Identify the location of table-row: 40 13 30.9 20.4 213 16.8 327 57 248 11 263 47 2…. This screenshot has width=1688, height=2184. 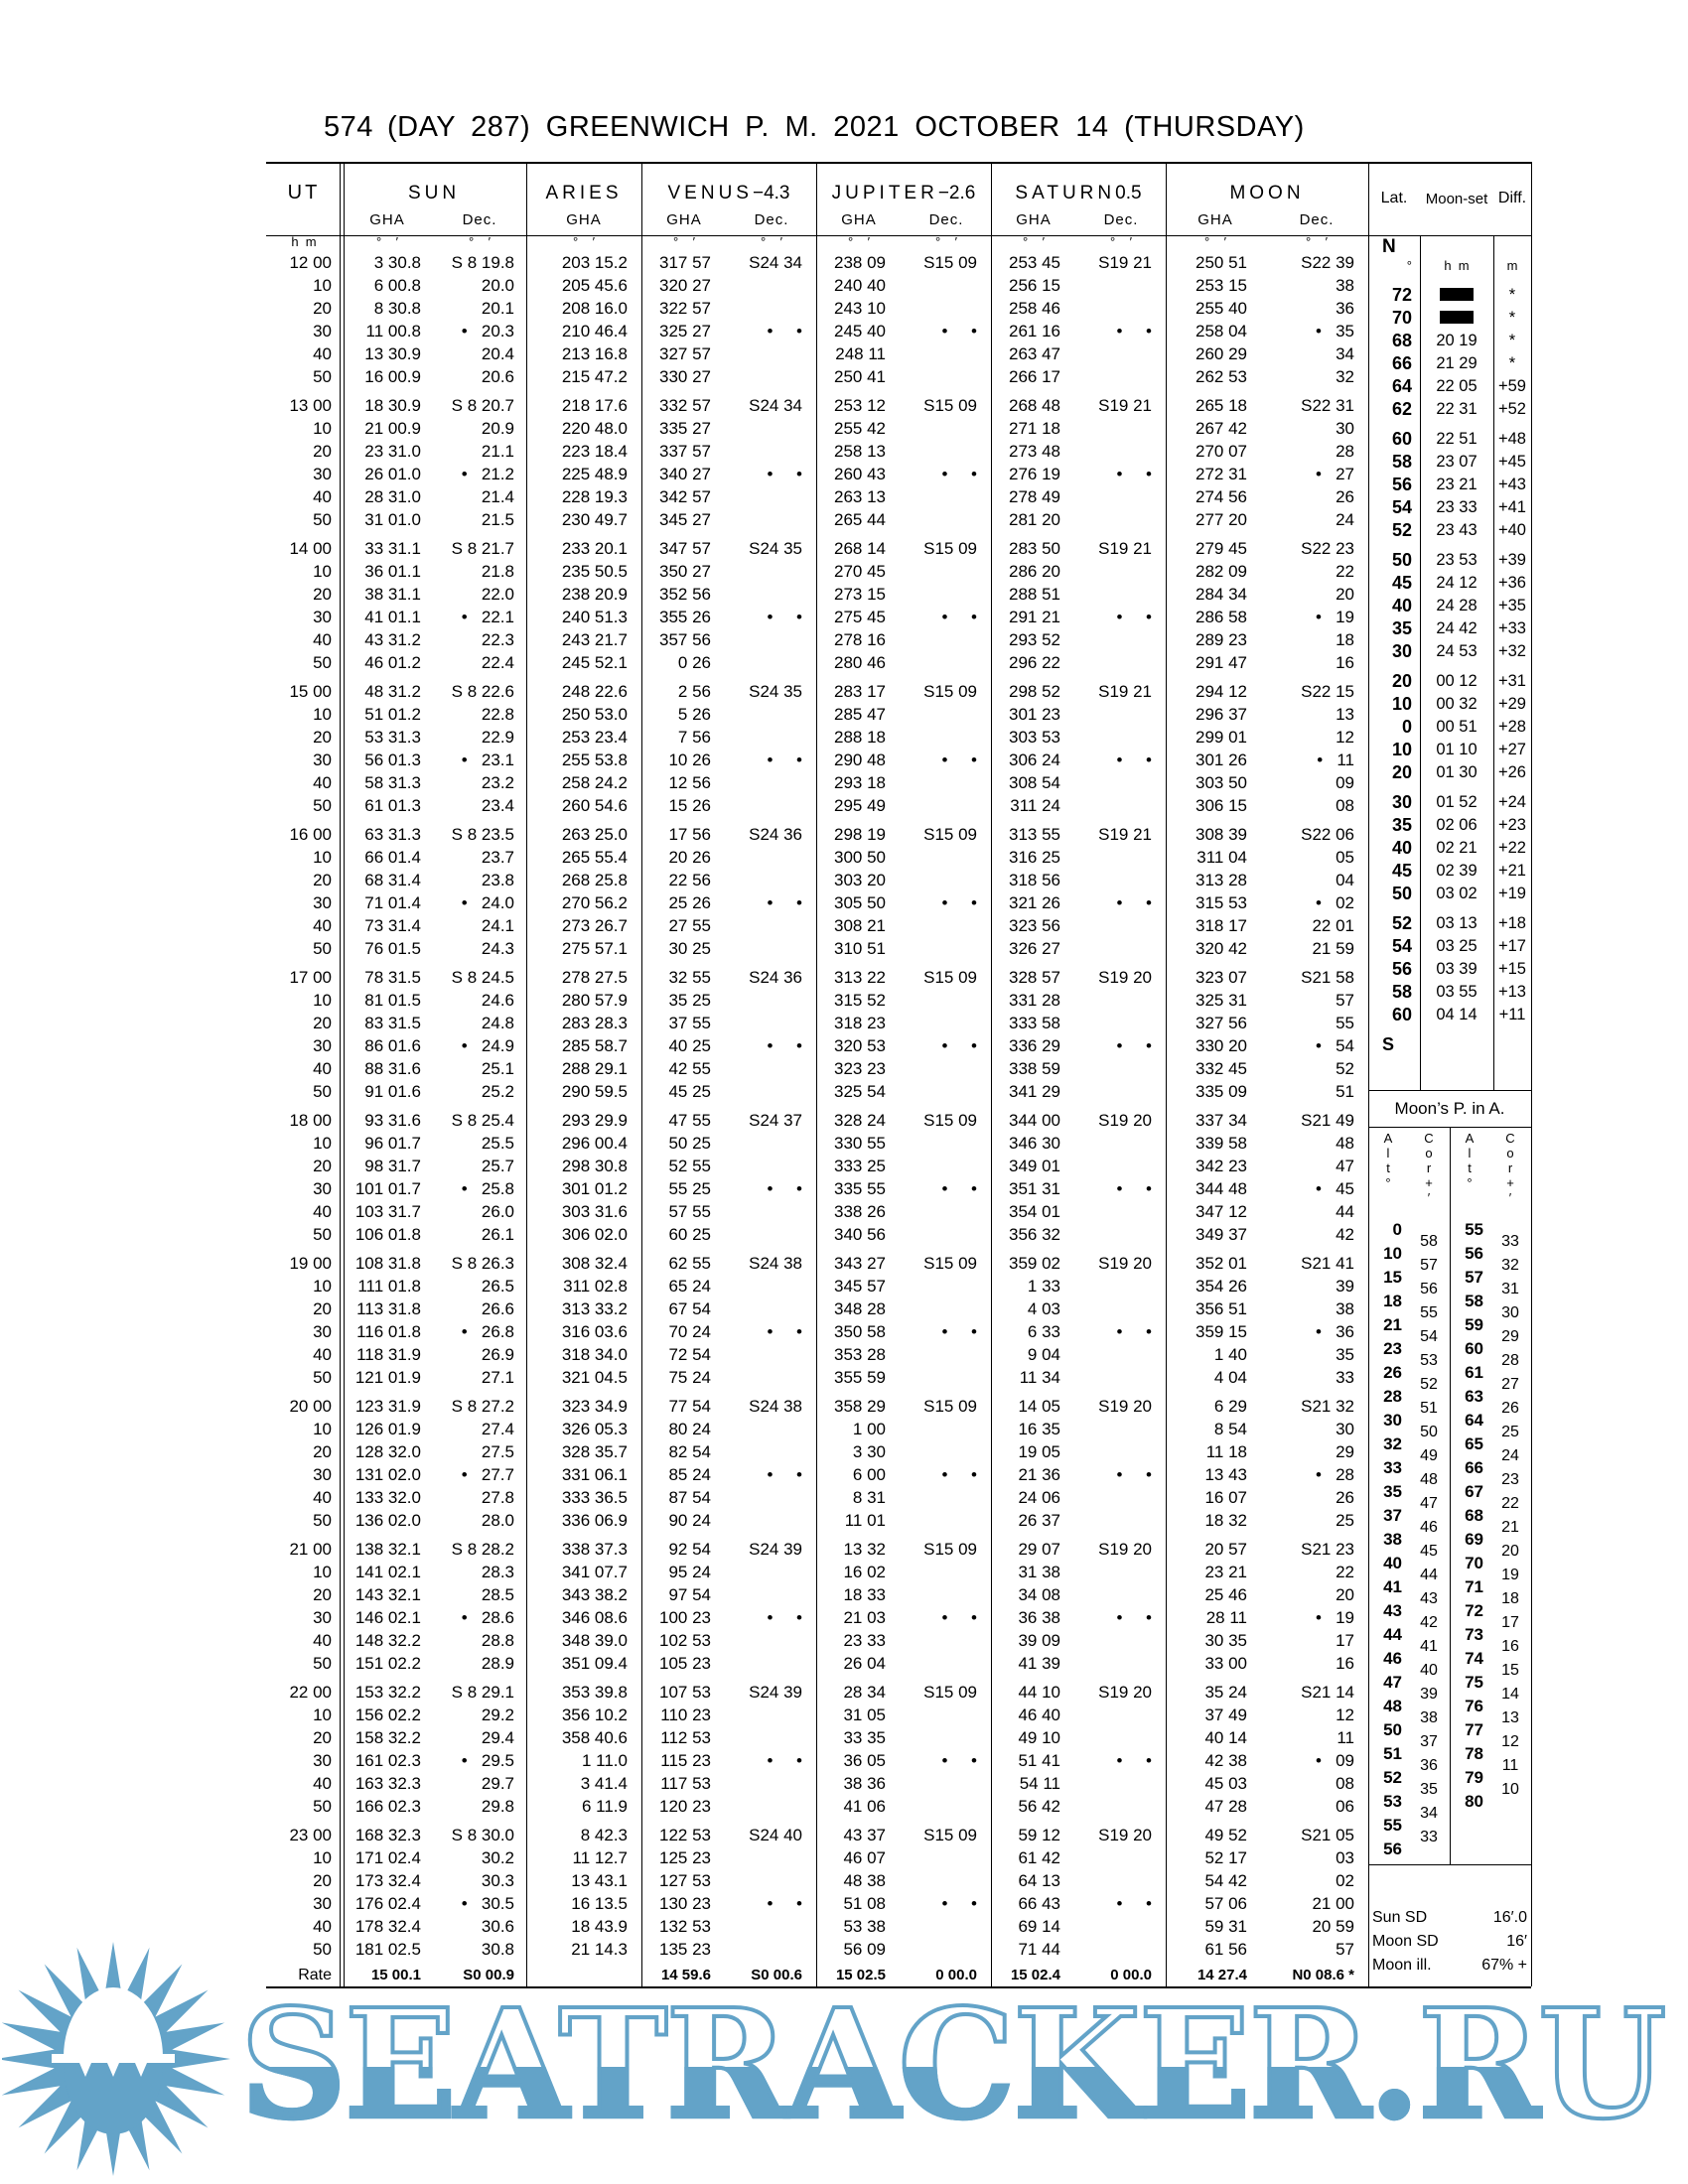
(817, 353).